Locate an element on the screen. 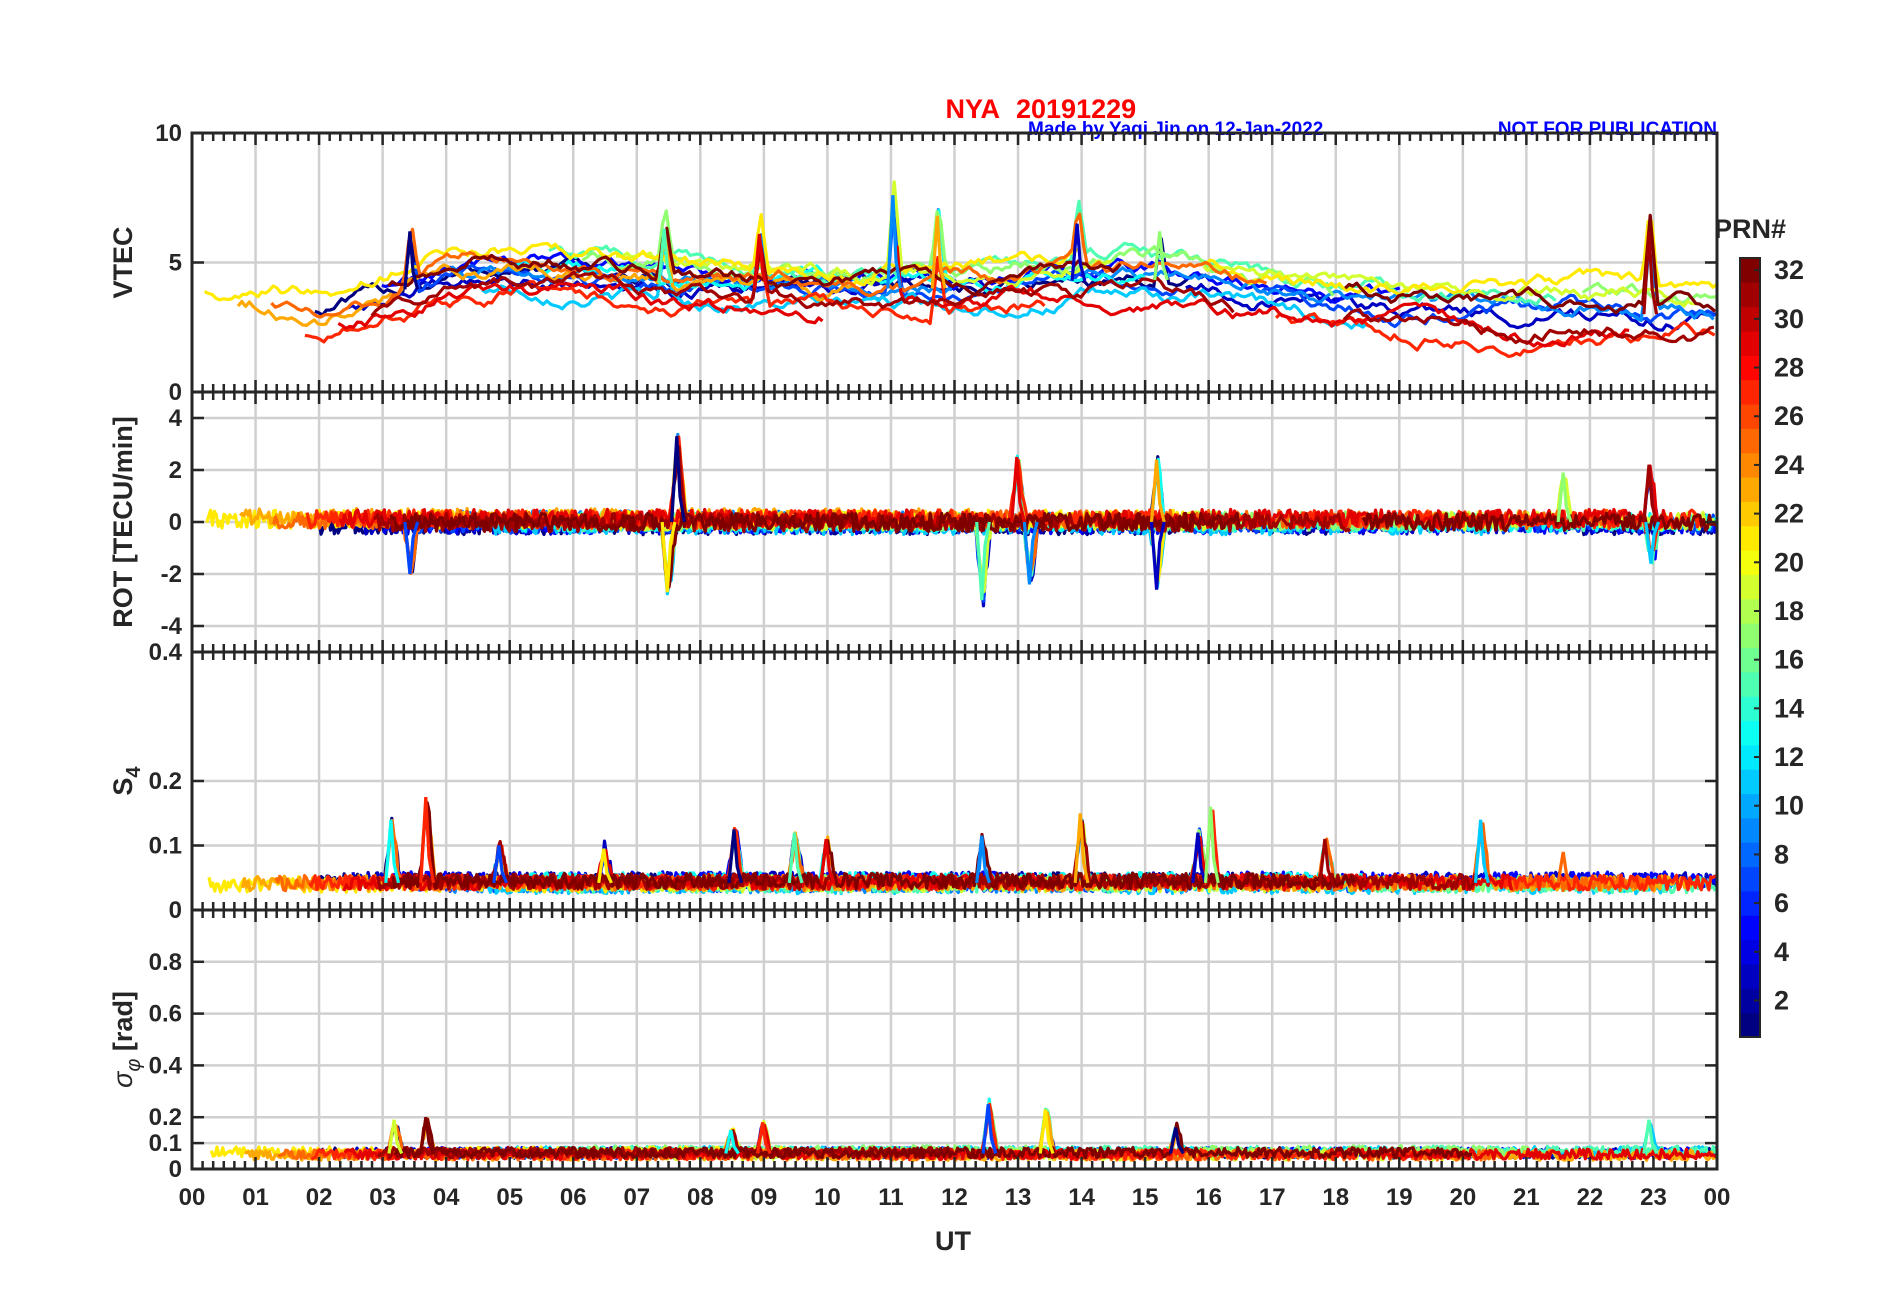 This screenshot has height=1297, width=1902. x-tick-label: 12 is located at coordinates (954, 1197).